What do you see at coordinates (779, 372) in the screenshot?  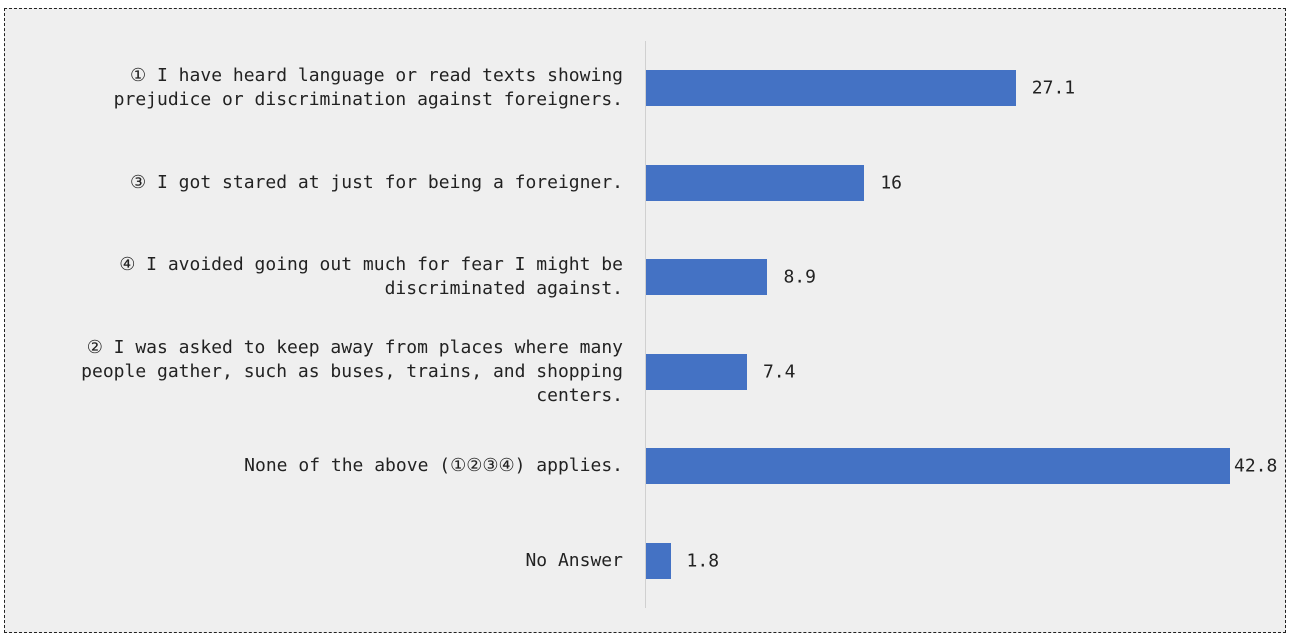 I see `value-label: 7.4` at bounding box center [779, 372].